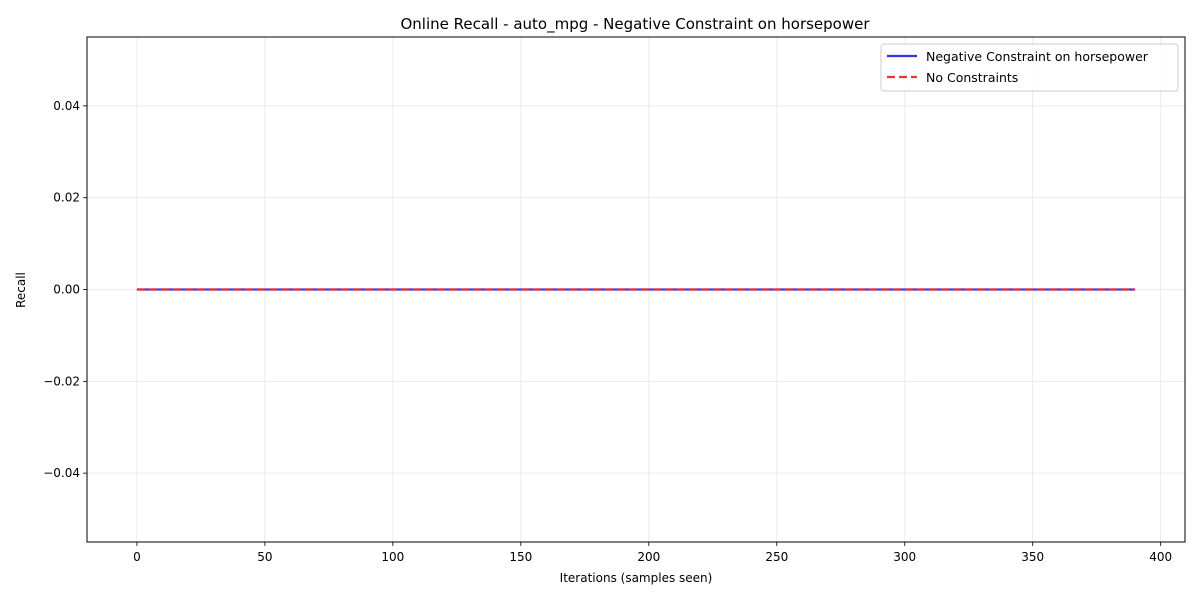 This screenshot has height=600, width=1200. I want to click on x-tick-label: 50, so click(264, 557).